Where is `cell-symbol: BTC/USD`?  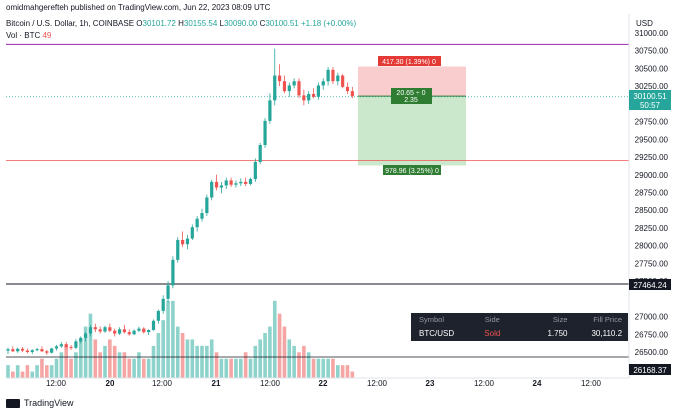
cell-symbol: BTC/USD is located at coordinates (437, 333).